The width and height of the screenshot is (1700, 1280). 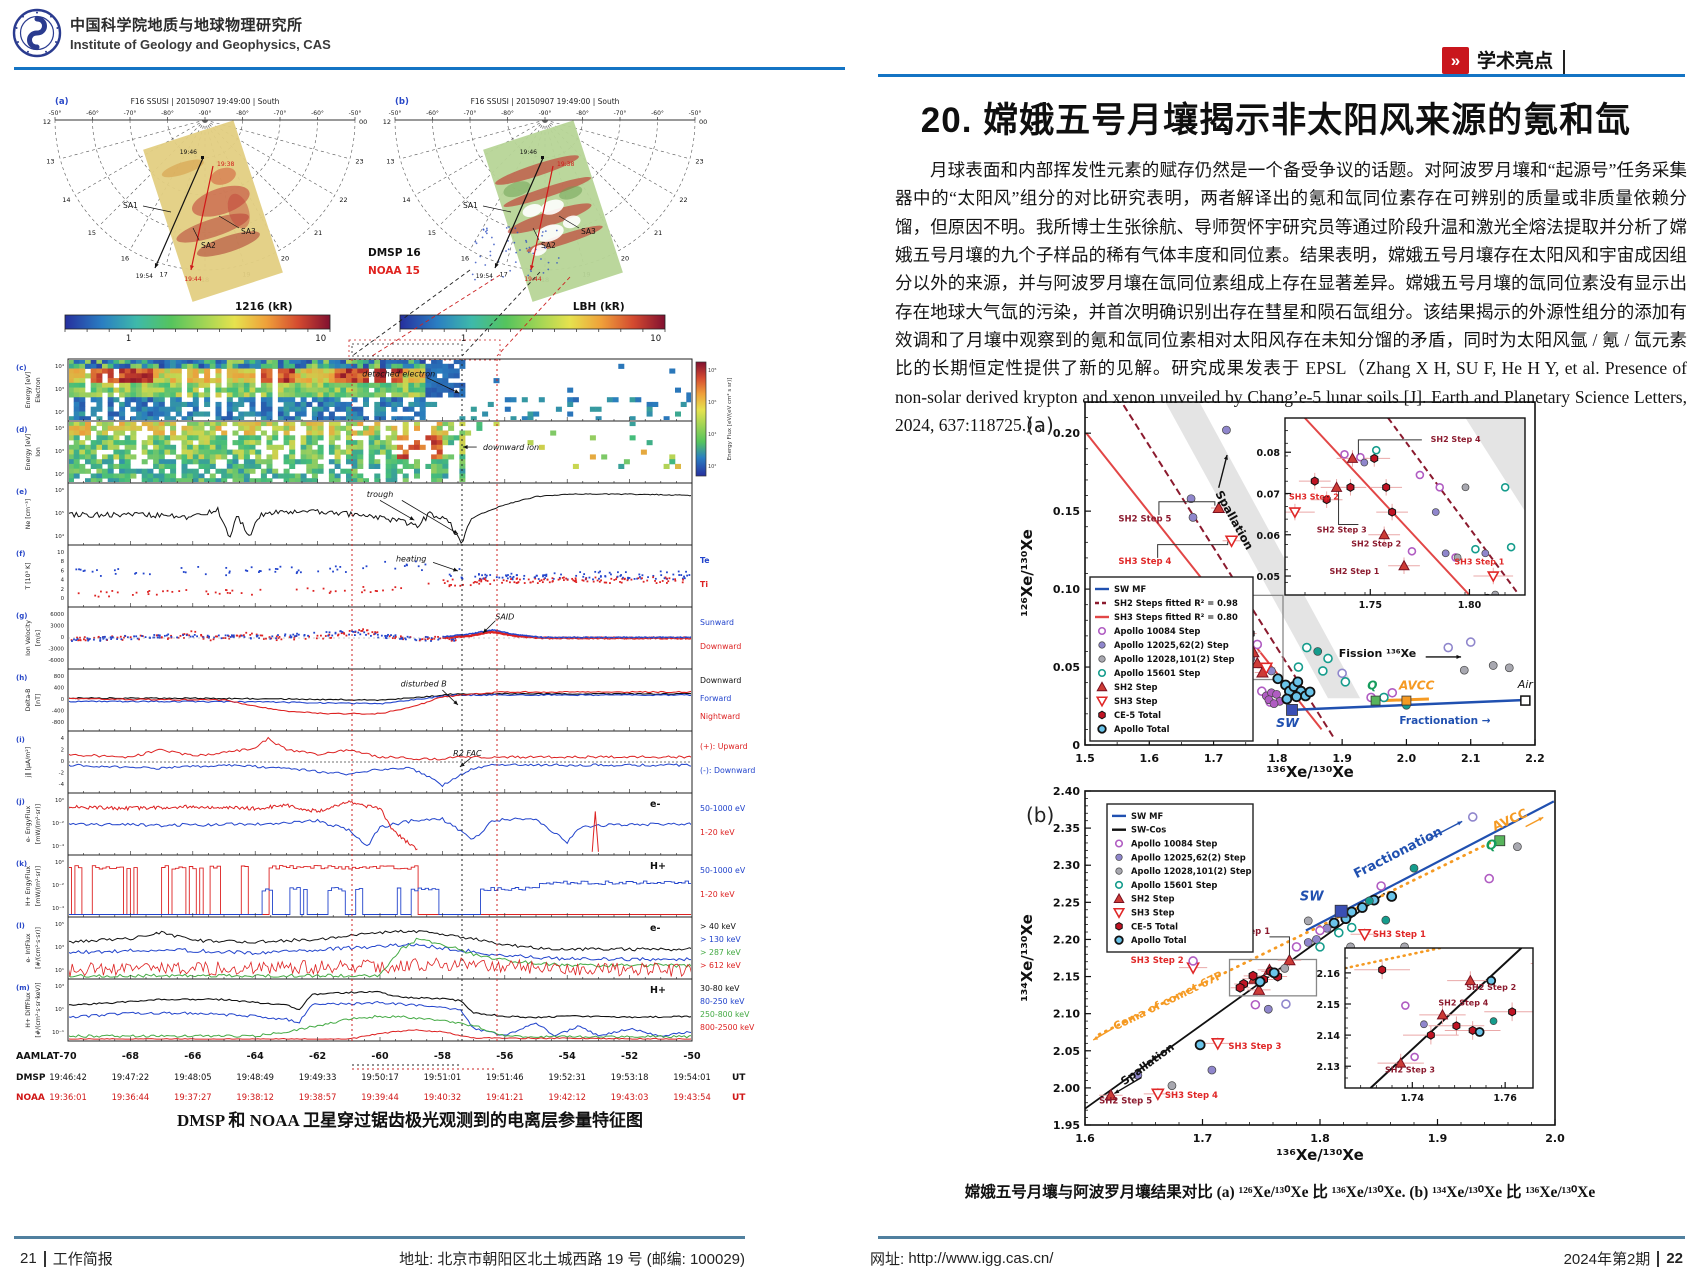 What do you see at coordinates (1066, 902) in the screenshot?
I see `chart-text: 2.25` at bounding box center [1066, 902].